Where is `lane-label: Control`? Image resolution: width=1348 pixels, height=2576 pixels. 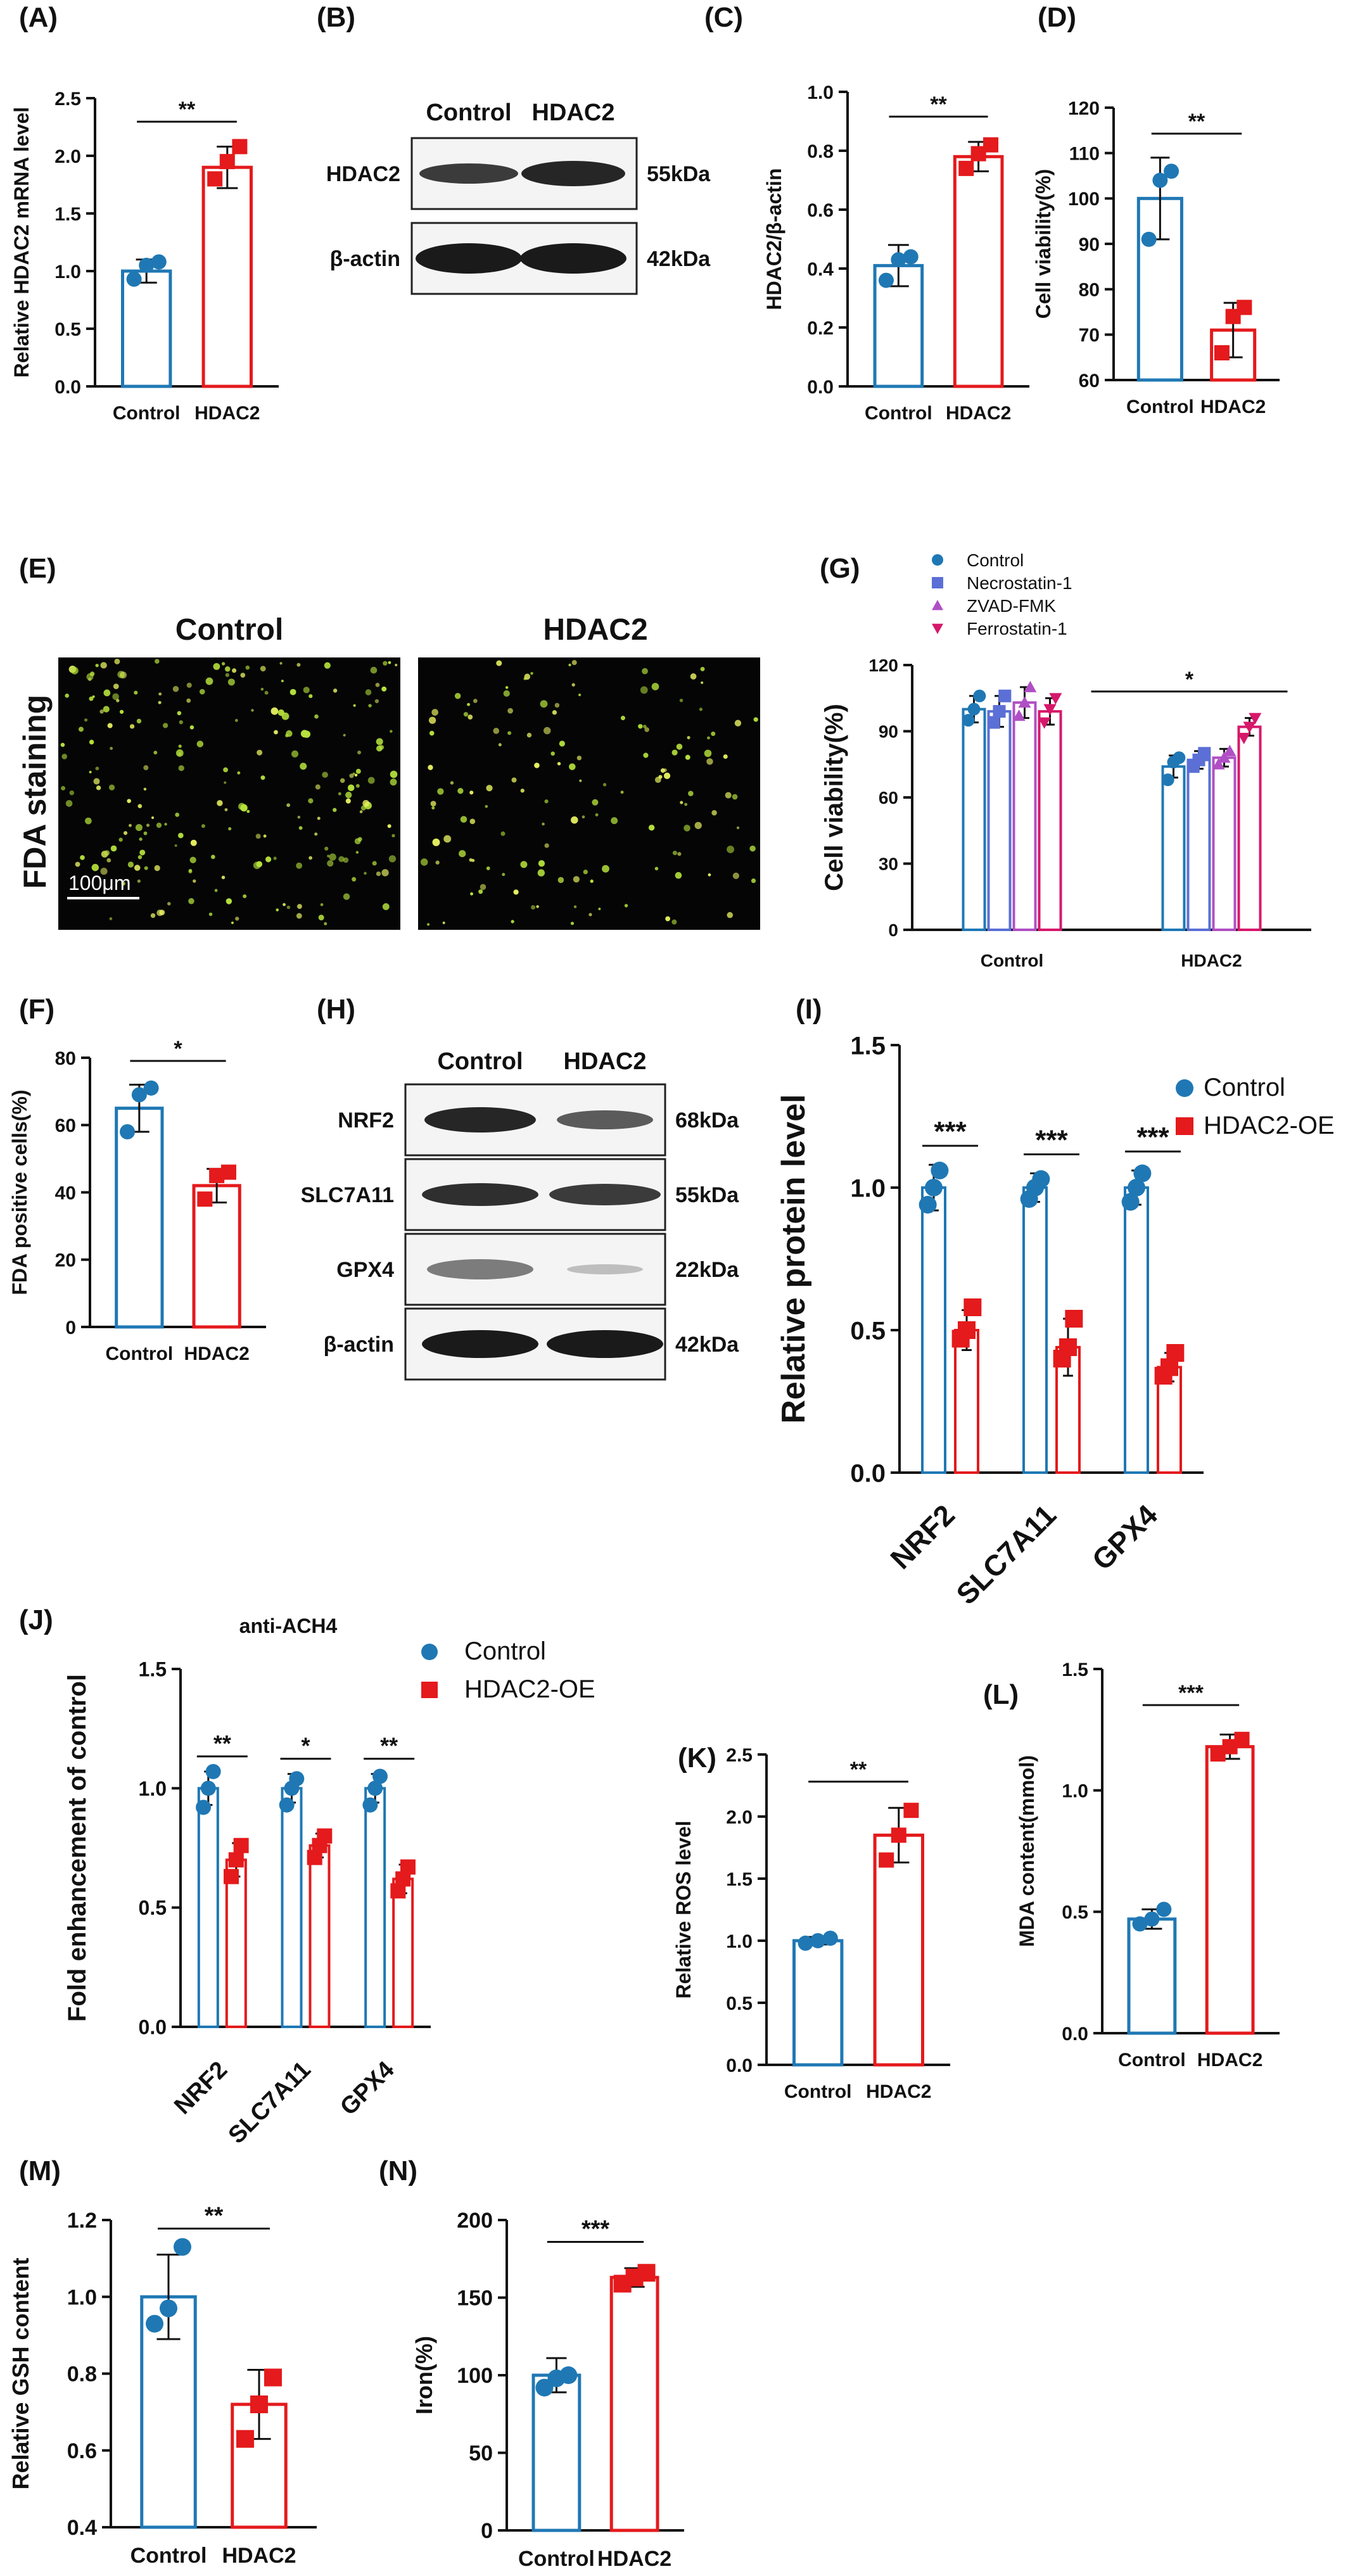
lane-label: Control is located at coordinates (480, 1061).